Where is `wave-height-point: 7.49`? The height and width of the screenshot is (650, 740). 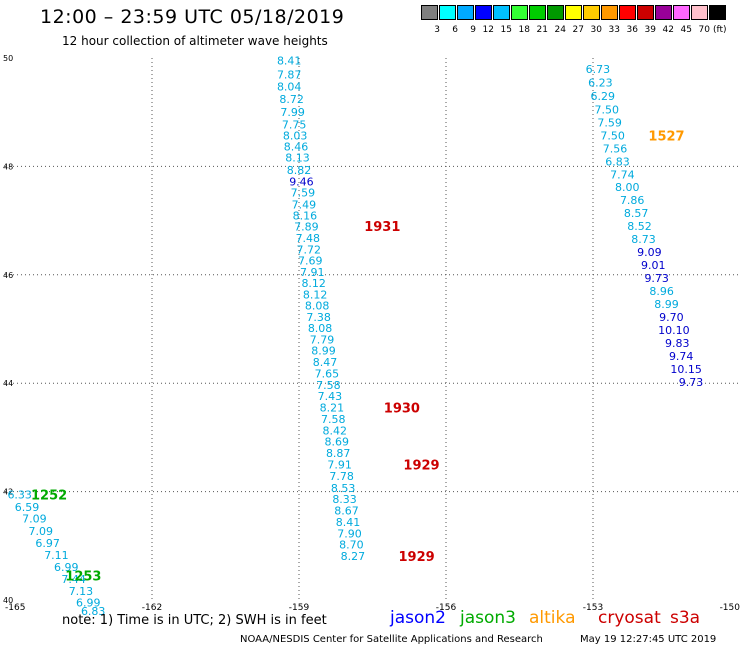 wave-height-point: 7.49 is located at coordinates (304, 204).